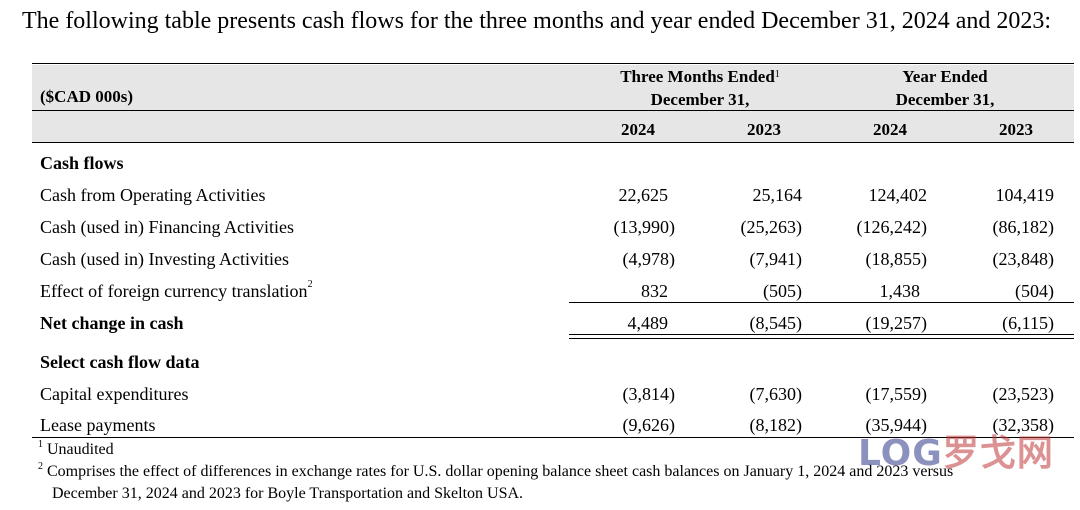 The height and width of the screenshot is (510, 1080). I want to click on header-bottom-rule, so click(553, 142).